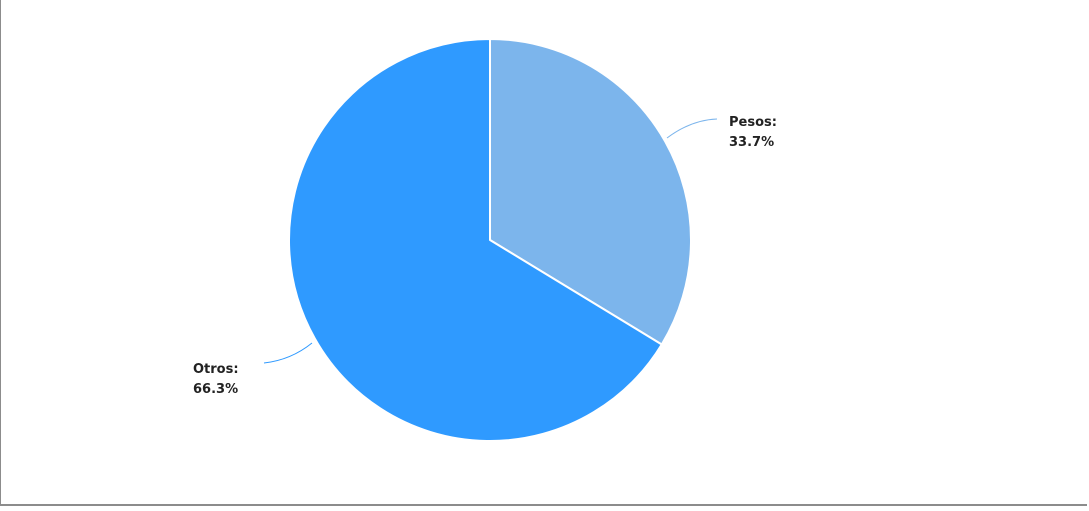 The image size is (1089, 511). Describe the element at coordinates (216, 369) in the screenshot. I see `slice-label-1: Otros:` at that location.